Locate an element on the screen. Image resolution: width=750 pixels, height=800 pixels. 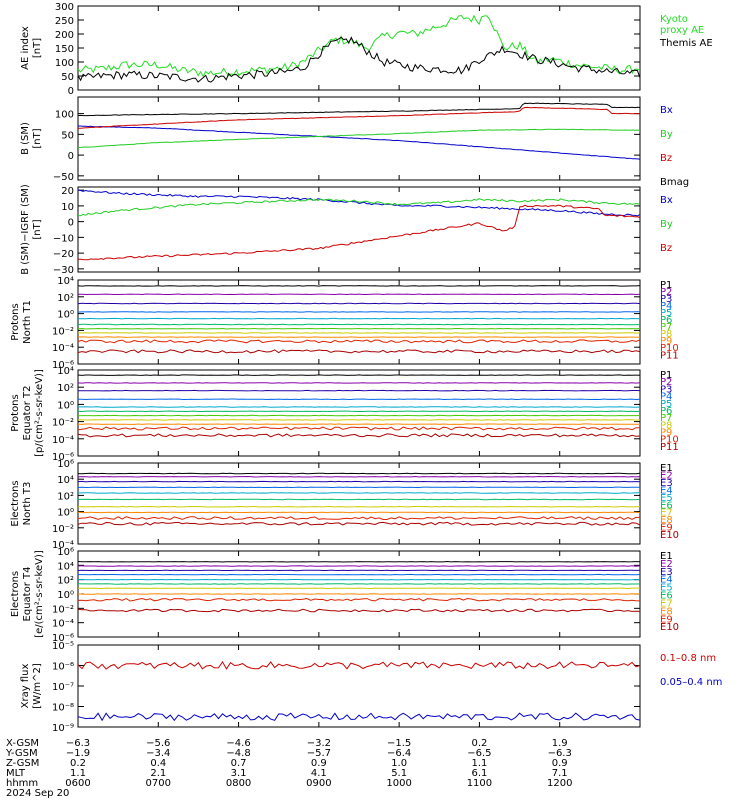
y-tick-label: 0 is located at coordinates (71, 223).